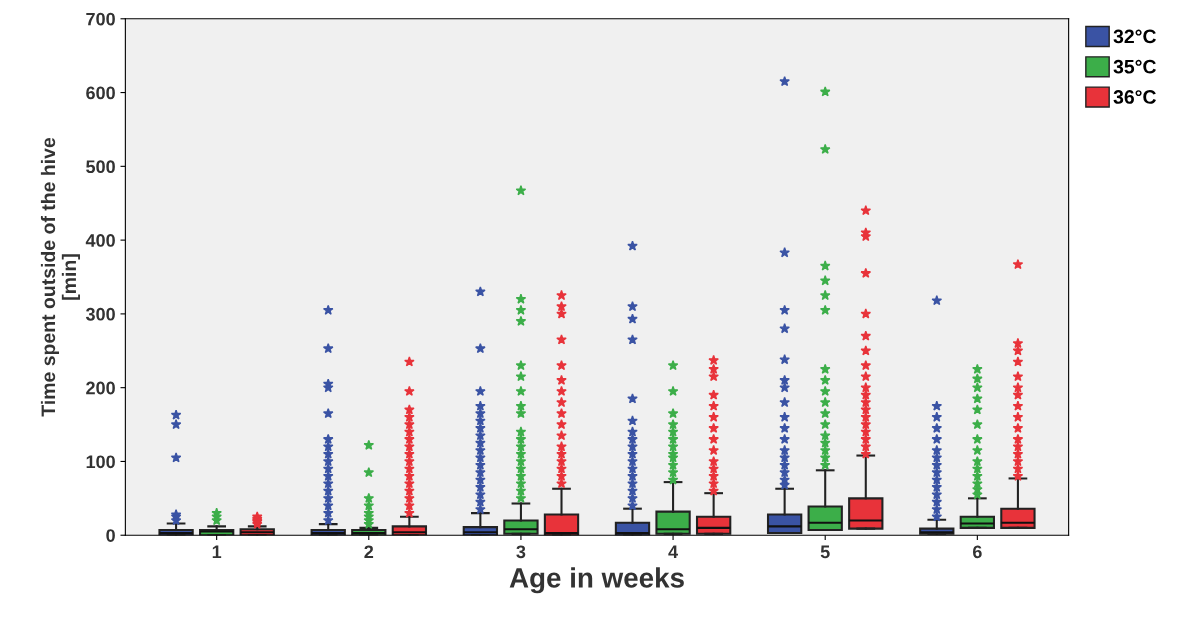  I want to click on x-tick-label: 2, so click(369, 552).